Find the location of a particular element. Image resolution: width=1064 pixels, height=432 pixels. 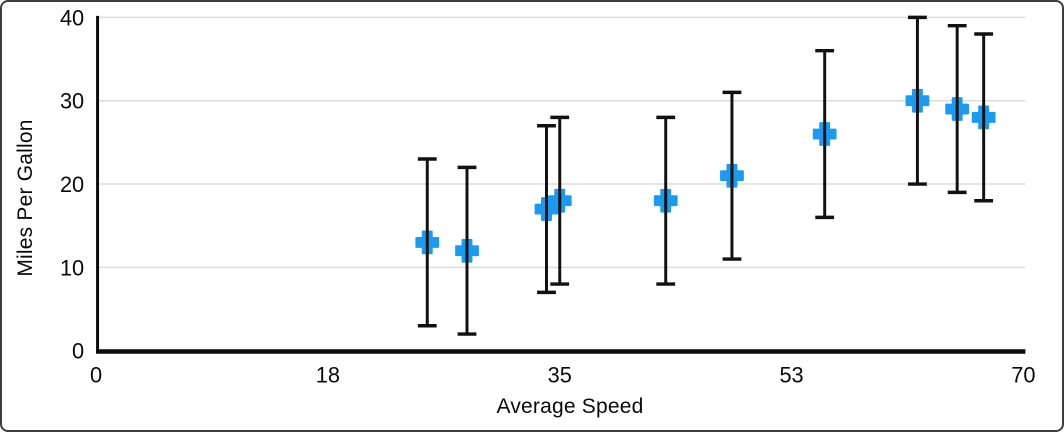

x-tick-label: 0 is located at coordinates (96, 374).